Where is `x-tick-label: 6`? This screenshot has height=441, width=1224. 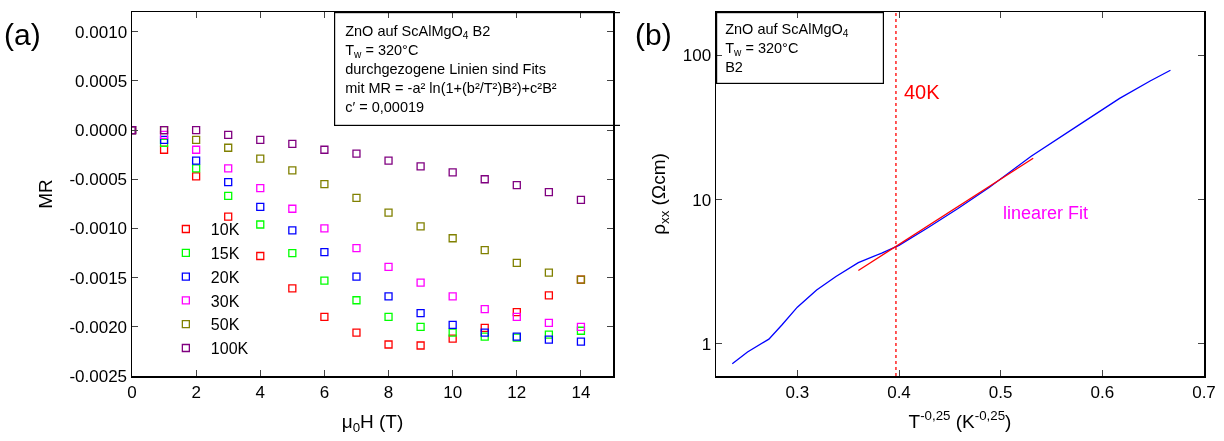 x-tick-label: 6 is located at coordinates (324, 392).